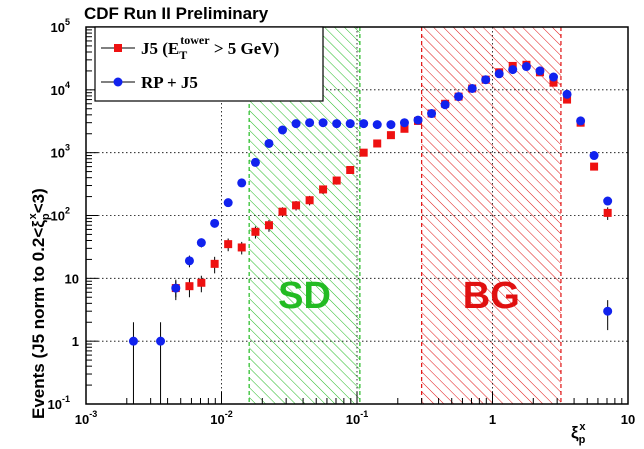 This screenshot has height=449, width=644. What do you see at coordinates (628, 419) in the screenshot?
I see `x-tick-label: 10` at bounding box center [628, 419].